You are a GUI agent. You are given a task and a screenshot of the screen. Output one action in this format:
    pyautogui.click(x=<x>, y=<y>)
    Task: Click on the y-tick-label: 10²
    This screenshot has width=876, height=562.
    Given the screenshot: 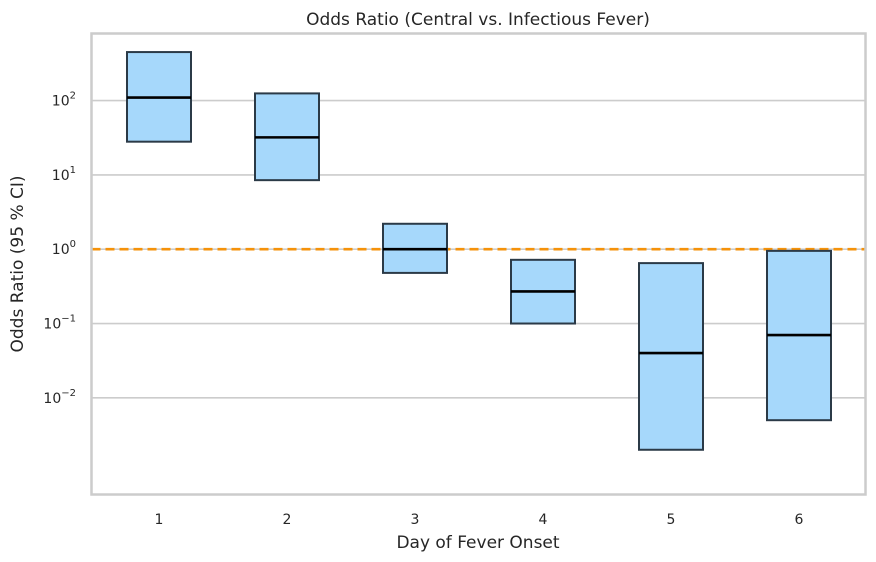 What is the action you would take?
    pyautogui.click(x=64, y=100)
    